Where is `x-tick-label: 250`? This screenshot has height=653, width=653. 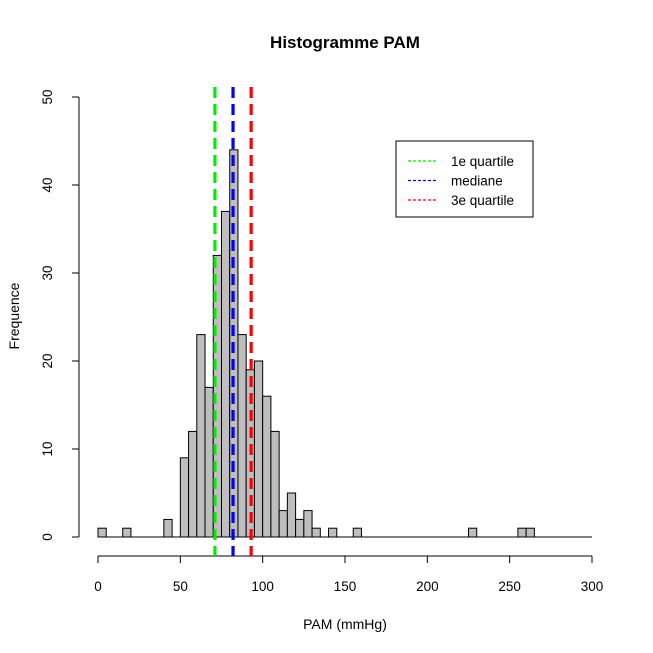
x-tick-label: 250 is located at coordinates (509, 586).